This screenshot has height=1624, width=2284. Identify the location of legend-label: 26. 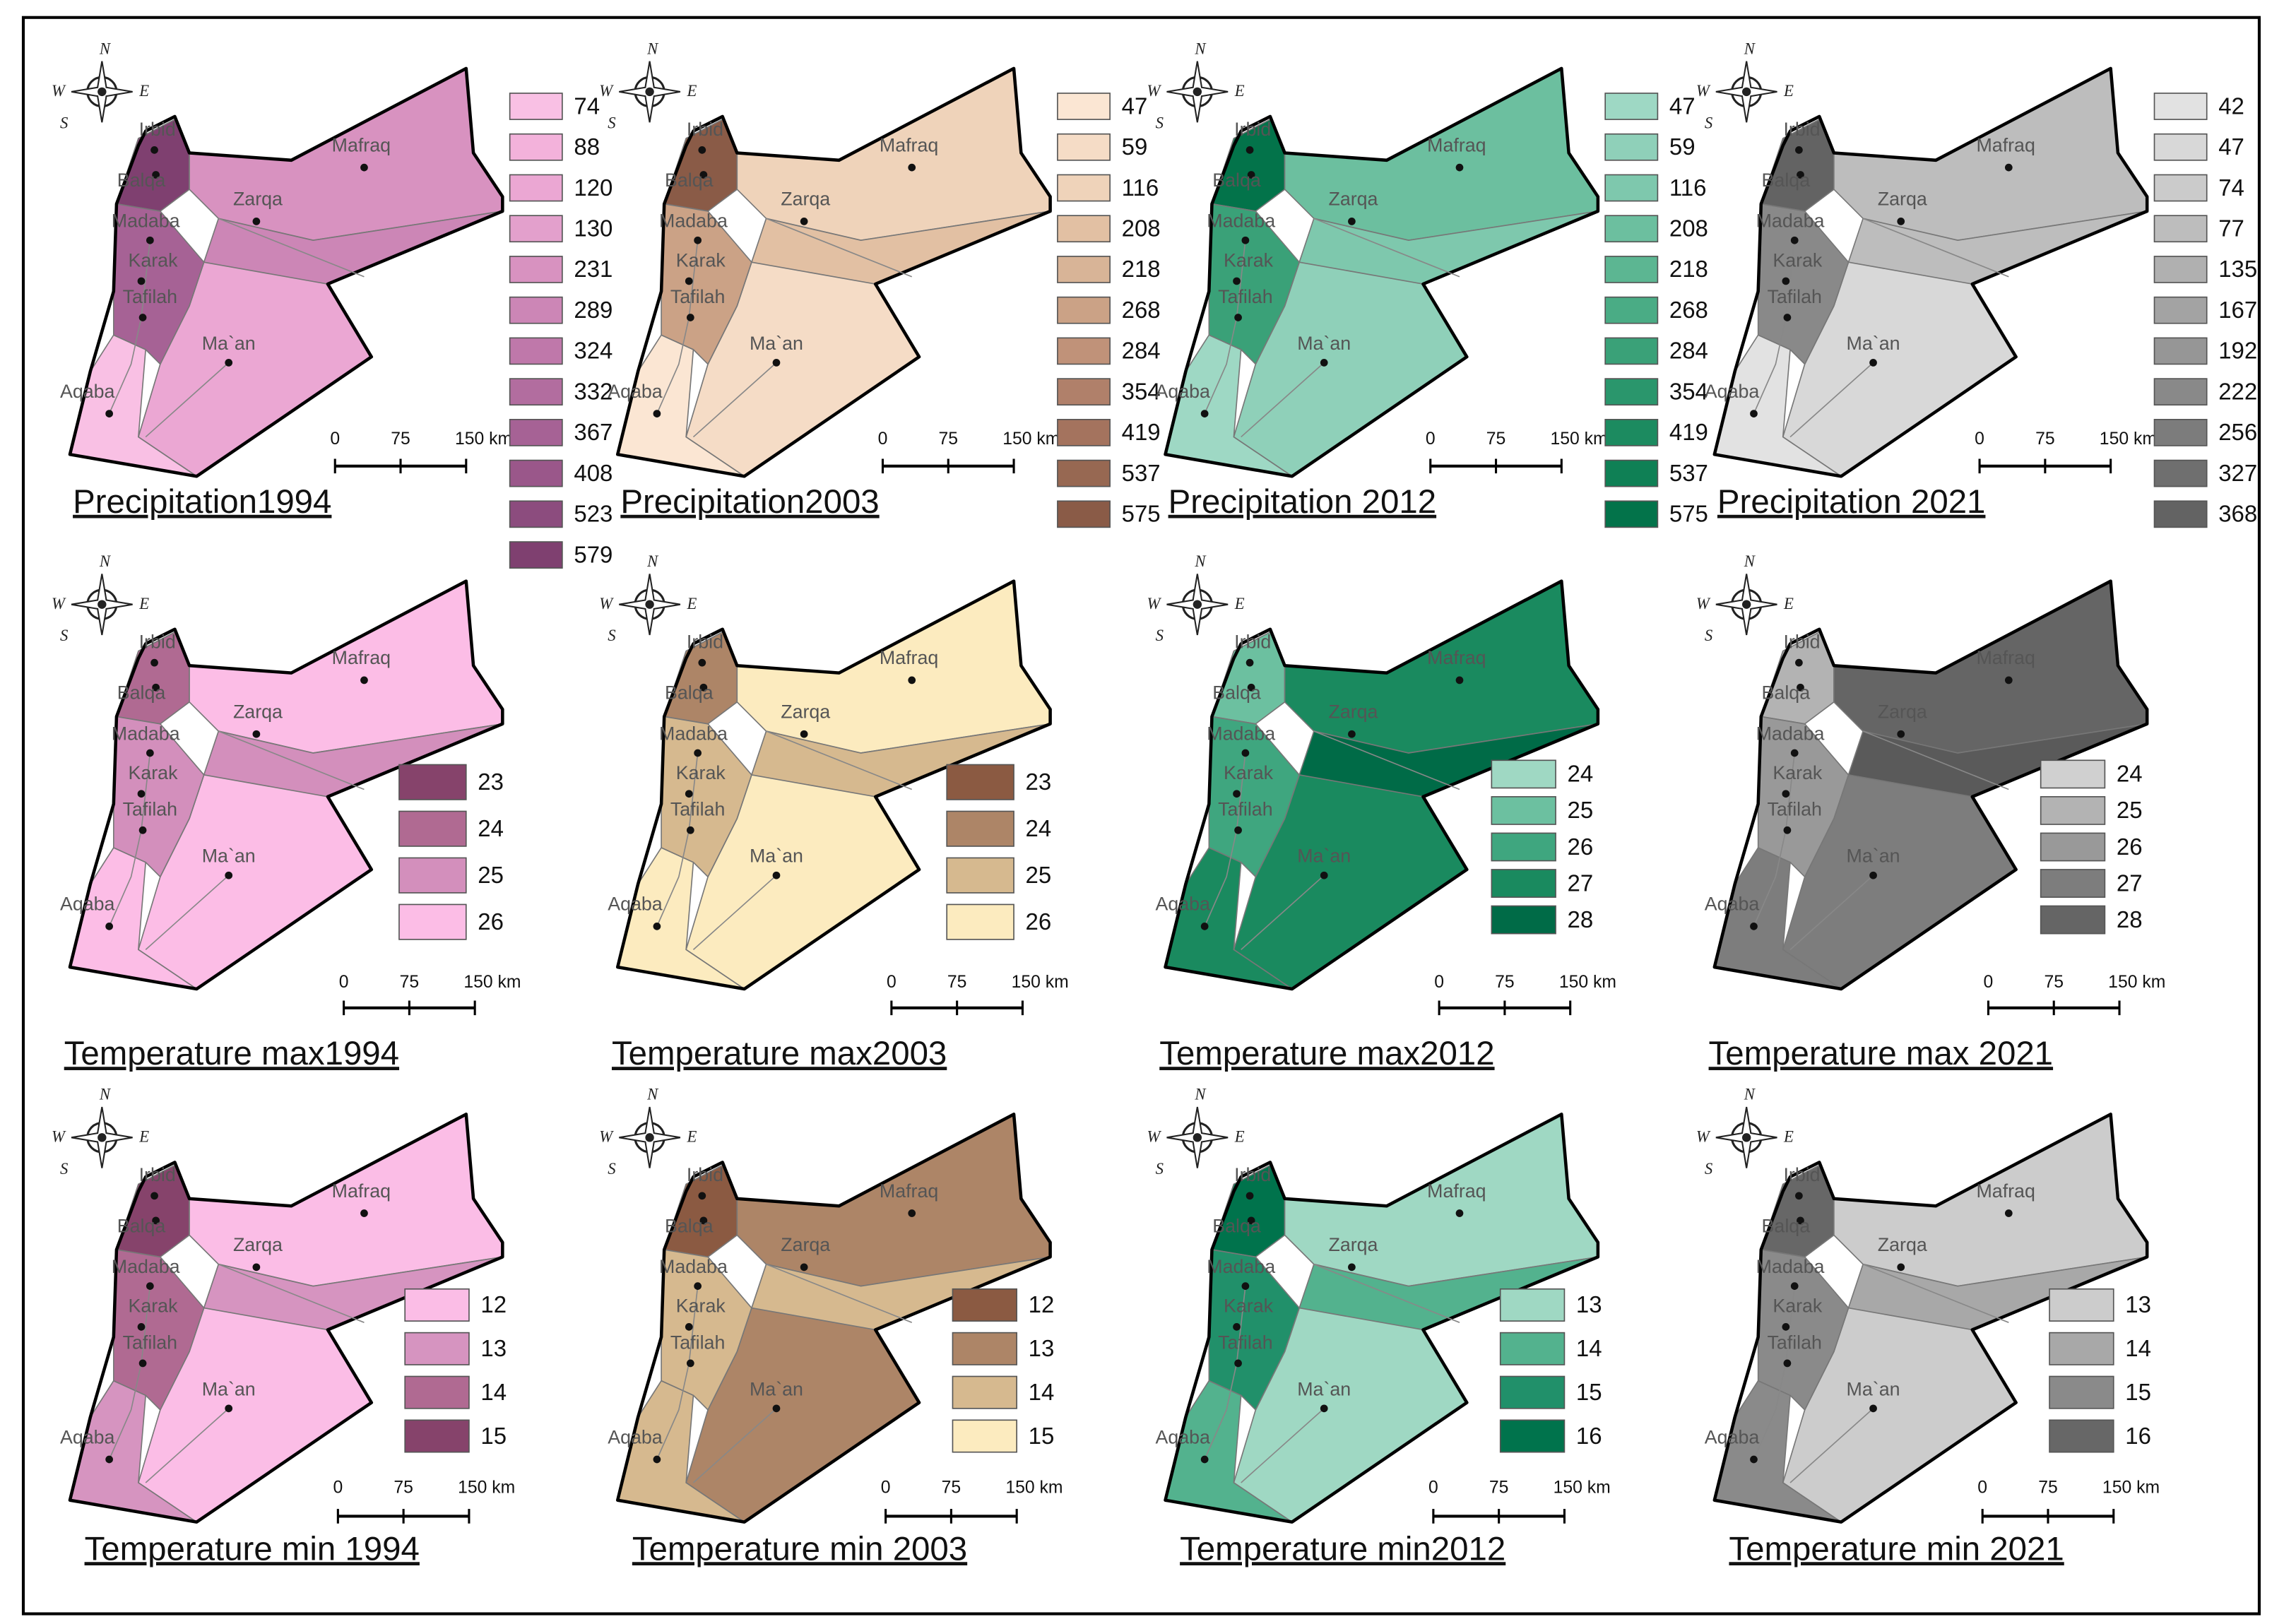
(1581, 847).